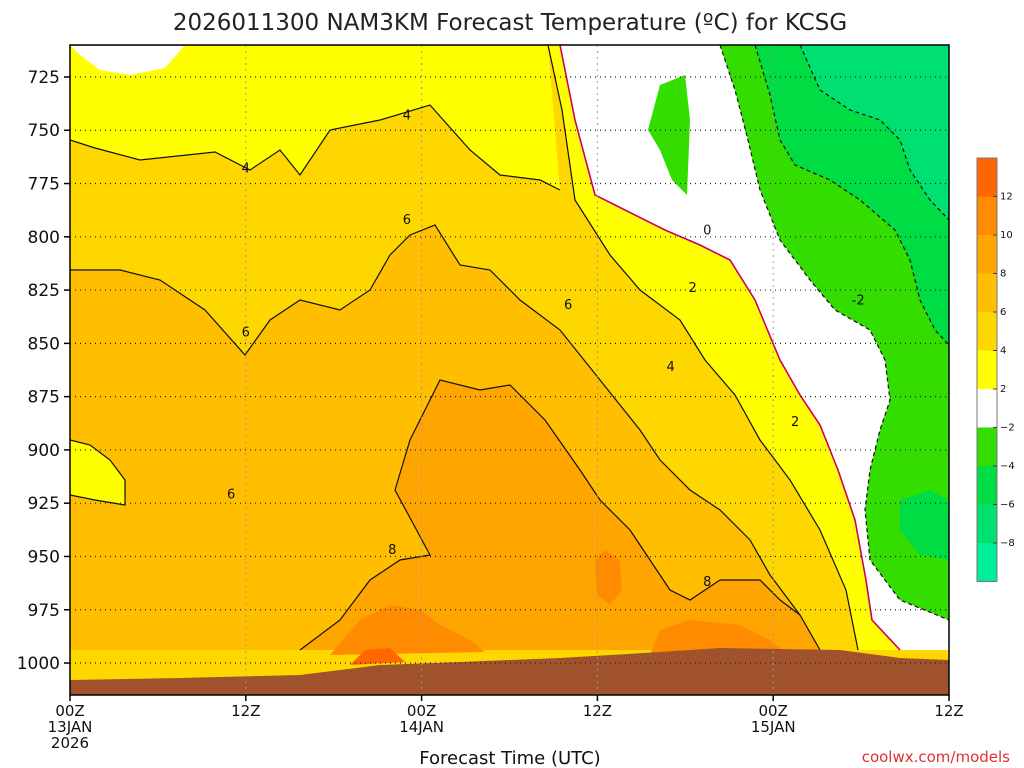  I want to click on band-2-4-top, so click(127, 60).